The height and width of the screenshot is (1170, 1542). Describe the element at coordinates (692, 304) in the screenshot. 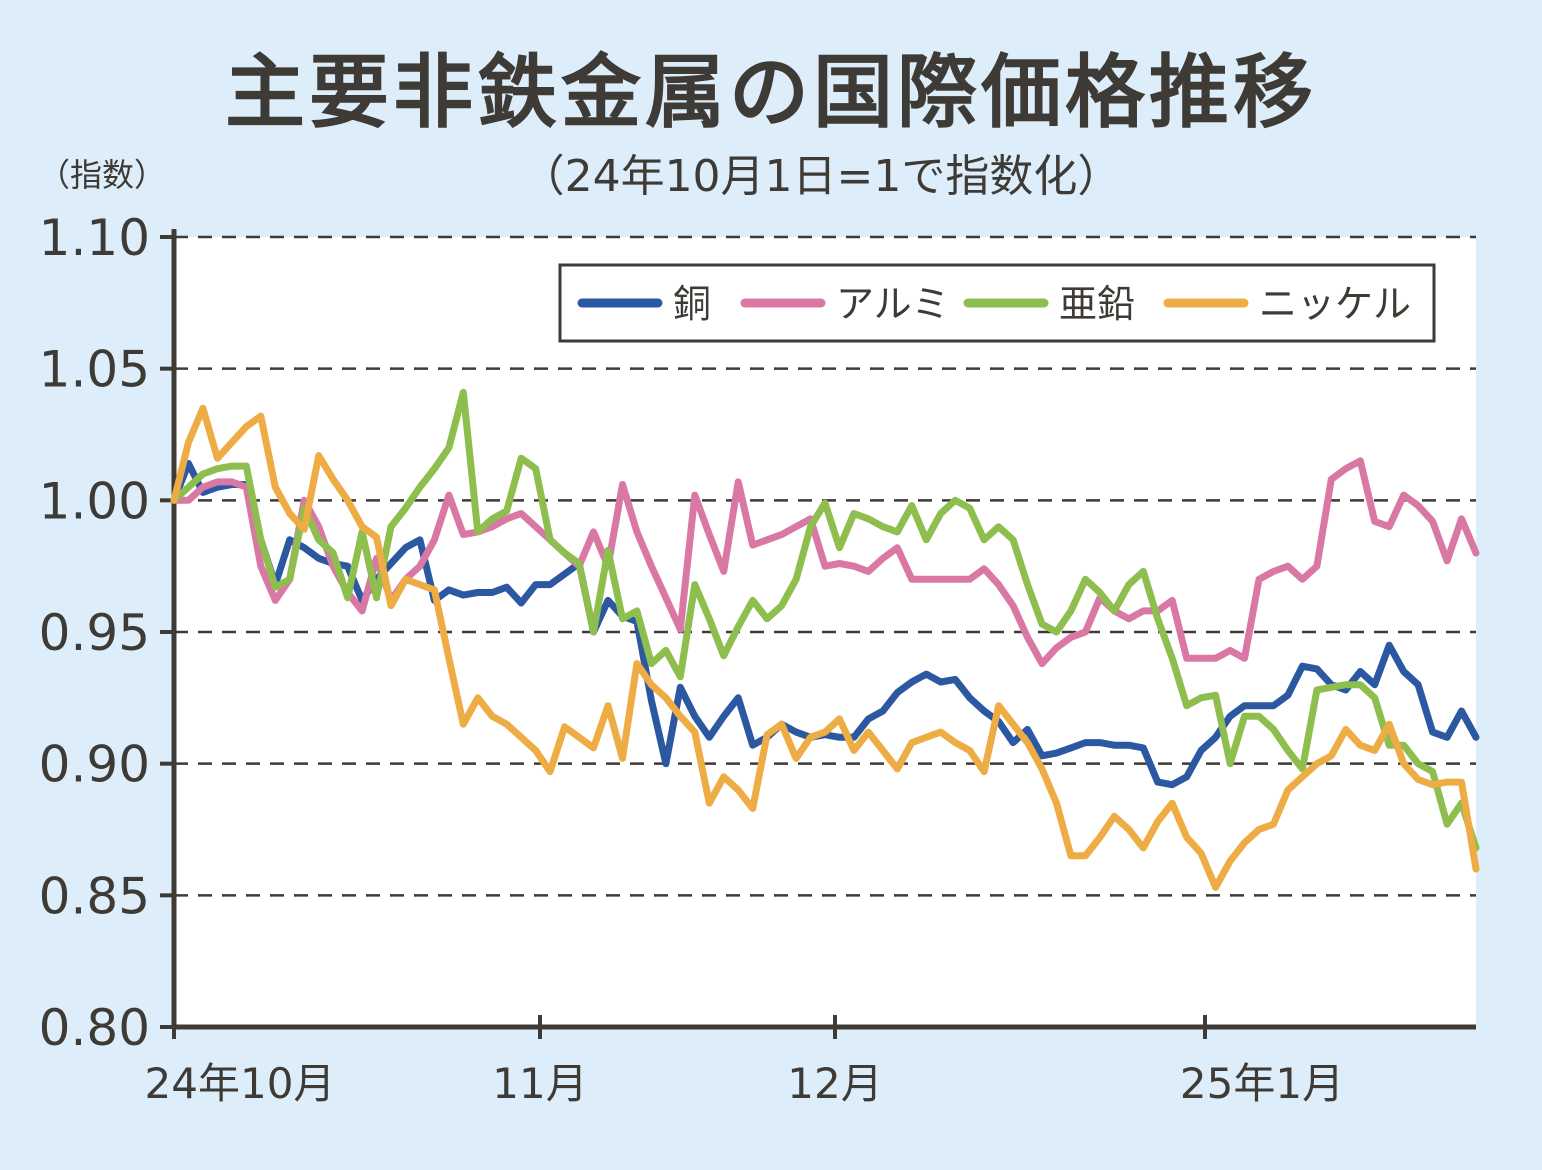

I see `legend-label: 銅` at that location.